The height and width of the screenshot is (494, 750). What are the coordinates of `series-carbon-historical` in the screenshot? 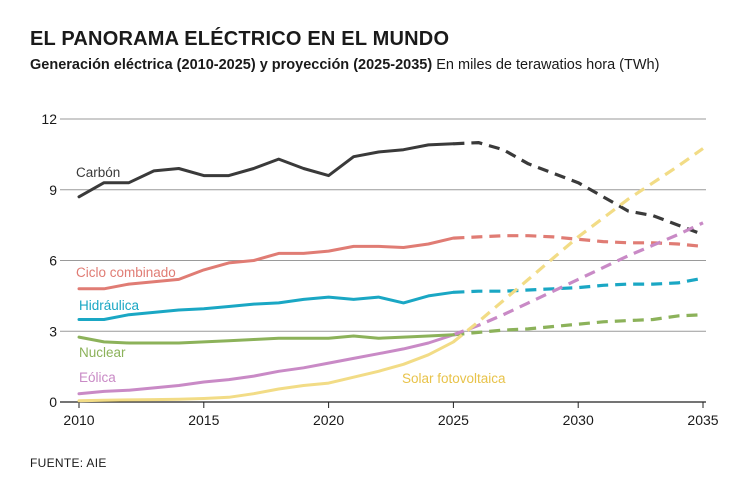 It's located at (266, 170).